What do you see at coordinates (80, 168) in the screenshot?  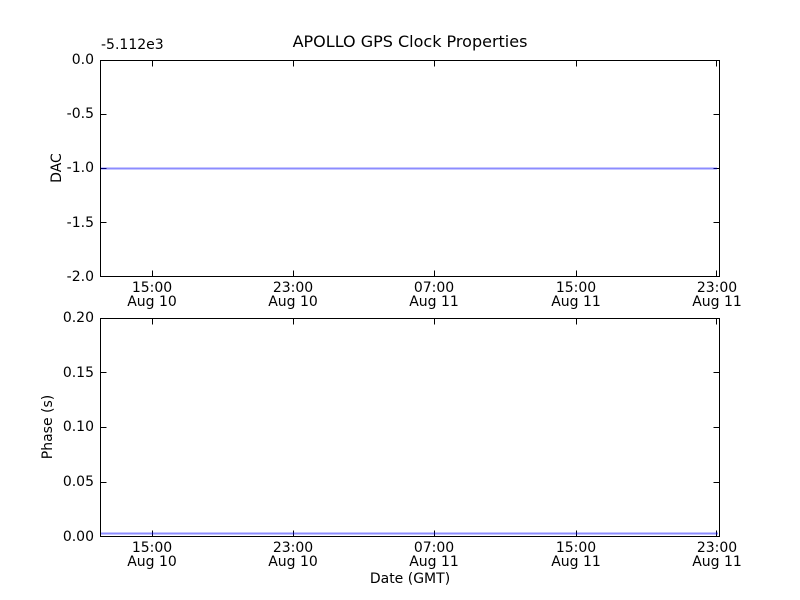 I see `y-tick-label: -1.0` at bounding box center [80, 168].